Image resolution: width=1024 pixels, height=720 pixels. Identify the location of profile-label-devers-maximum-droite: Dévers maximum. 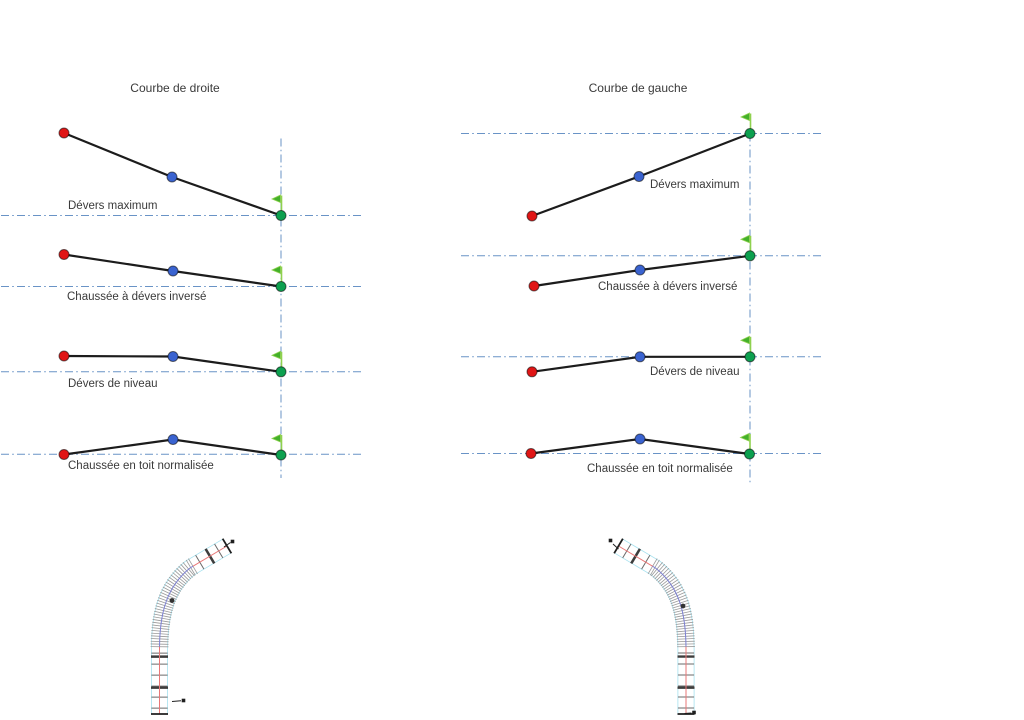
(113, 206).